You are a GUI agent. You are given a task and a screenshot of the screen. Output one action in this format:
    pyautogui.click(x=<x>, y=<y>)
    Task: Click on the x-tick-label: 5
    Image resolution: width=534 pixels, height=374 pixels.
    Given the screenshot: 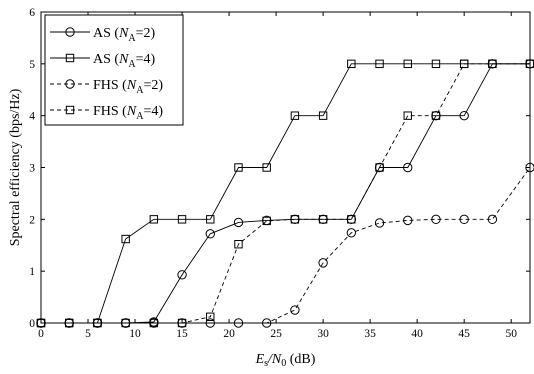 What is the action you would take?
    pyautogui.click(x=88, y=334)
    